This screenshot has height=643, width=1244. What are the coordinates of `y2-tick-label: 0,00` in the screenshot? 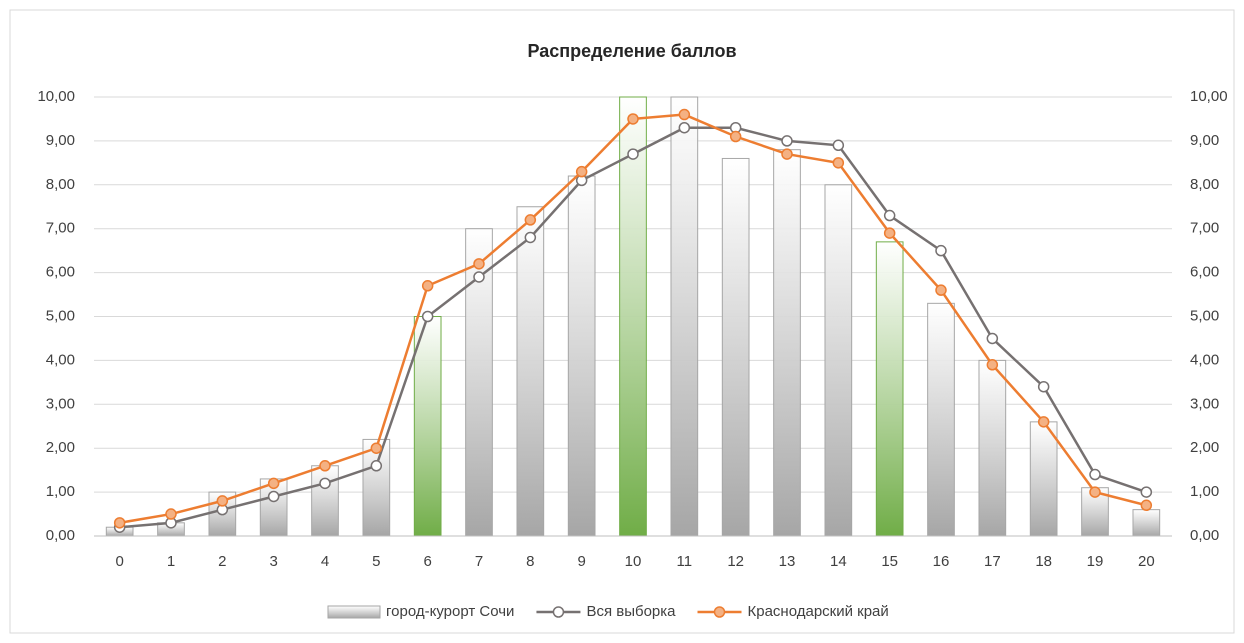 It's located at (1204, 535).